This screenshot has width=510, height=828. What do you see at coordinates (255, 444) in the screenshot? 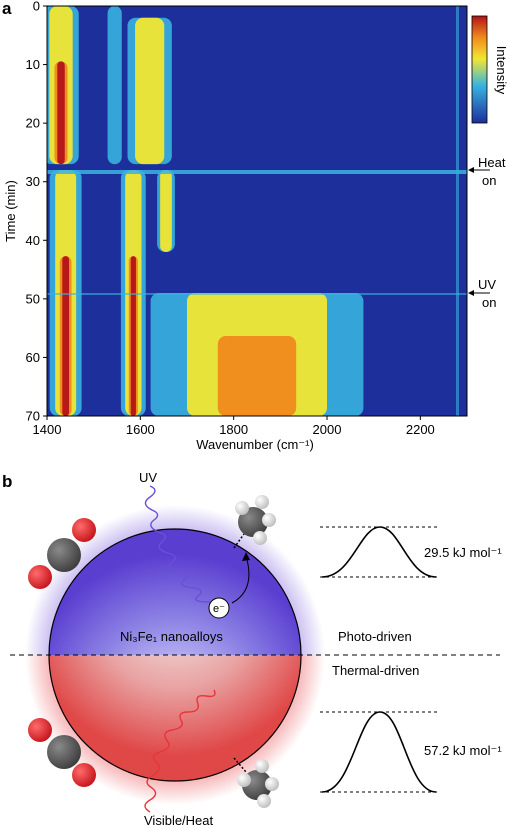
I see `x-axis-label: Wavenumber (cm⁻¹)` at bounding box center [255, 444].